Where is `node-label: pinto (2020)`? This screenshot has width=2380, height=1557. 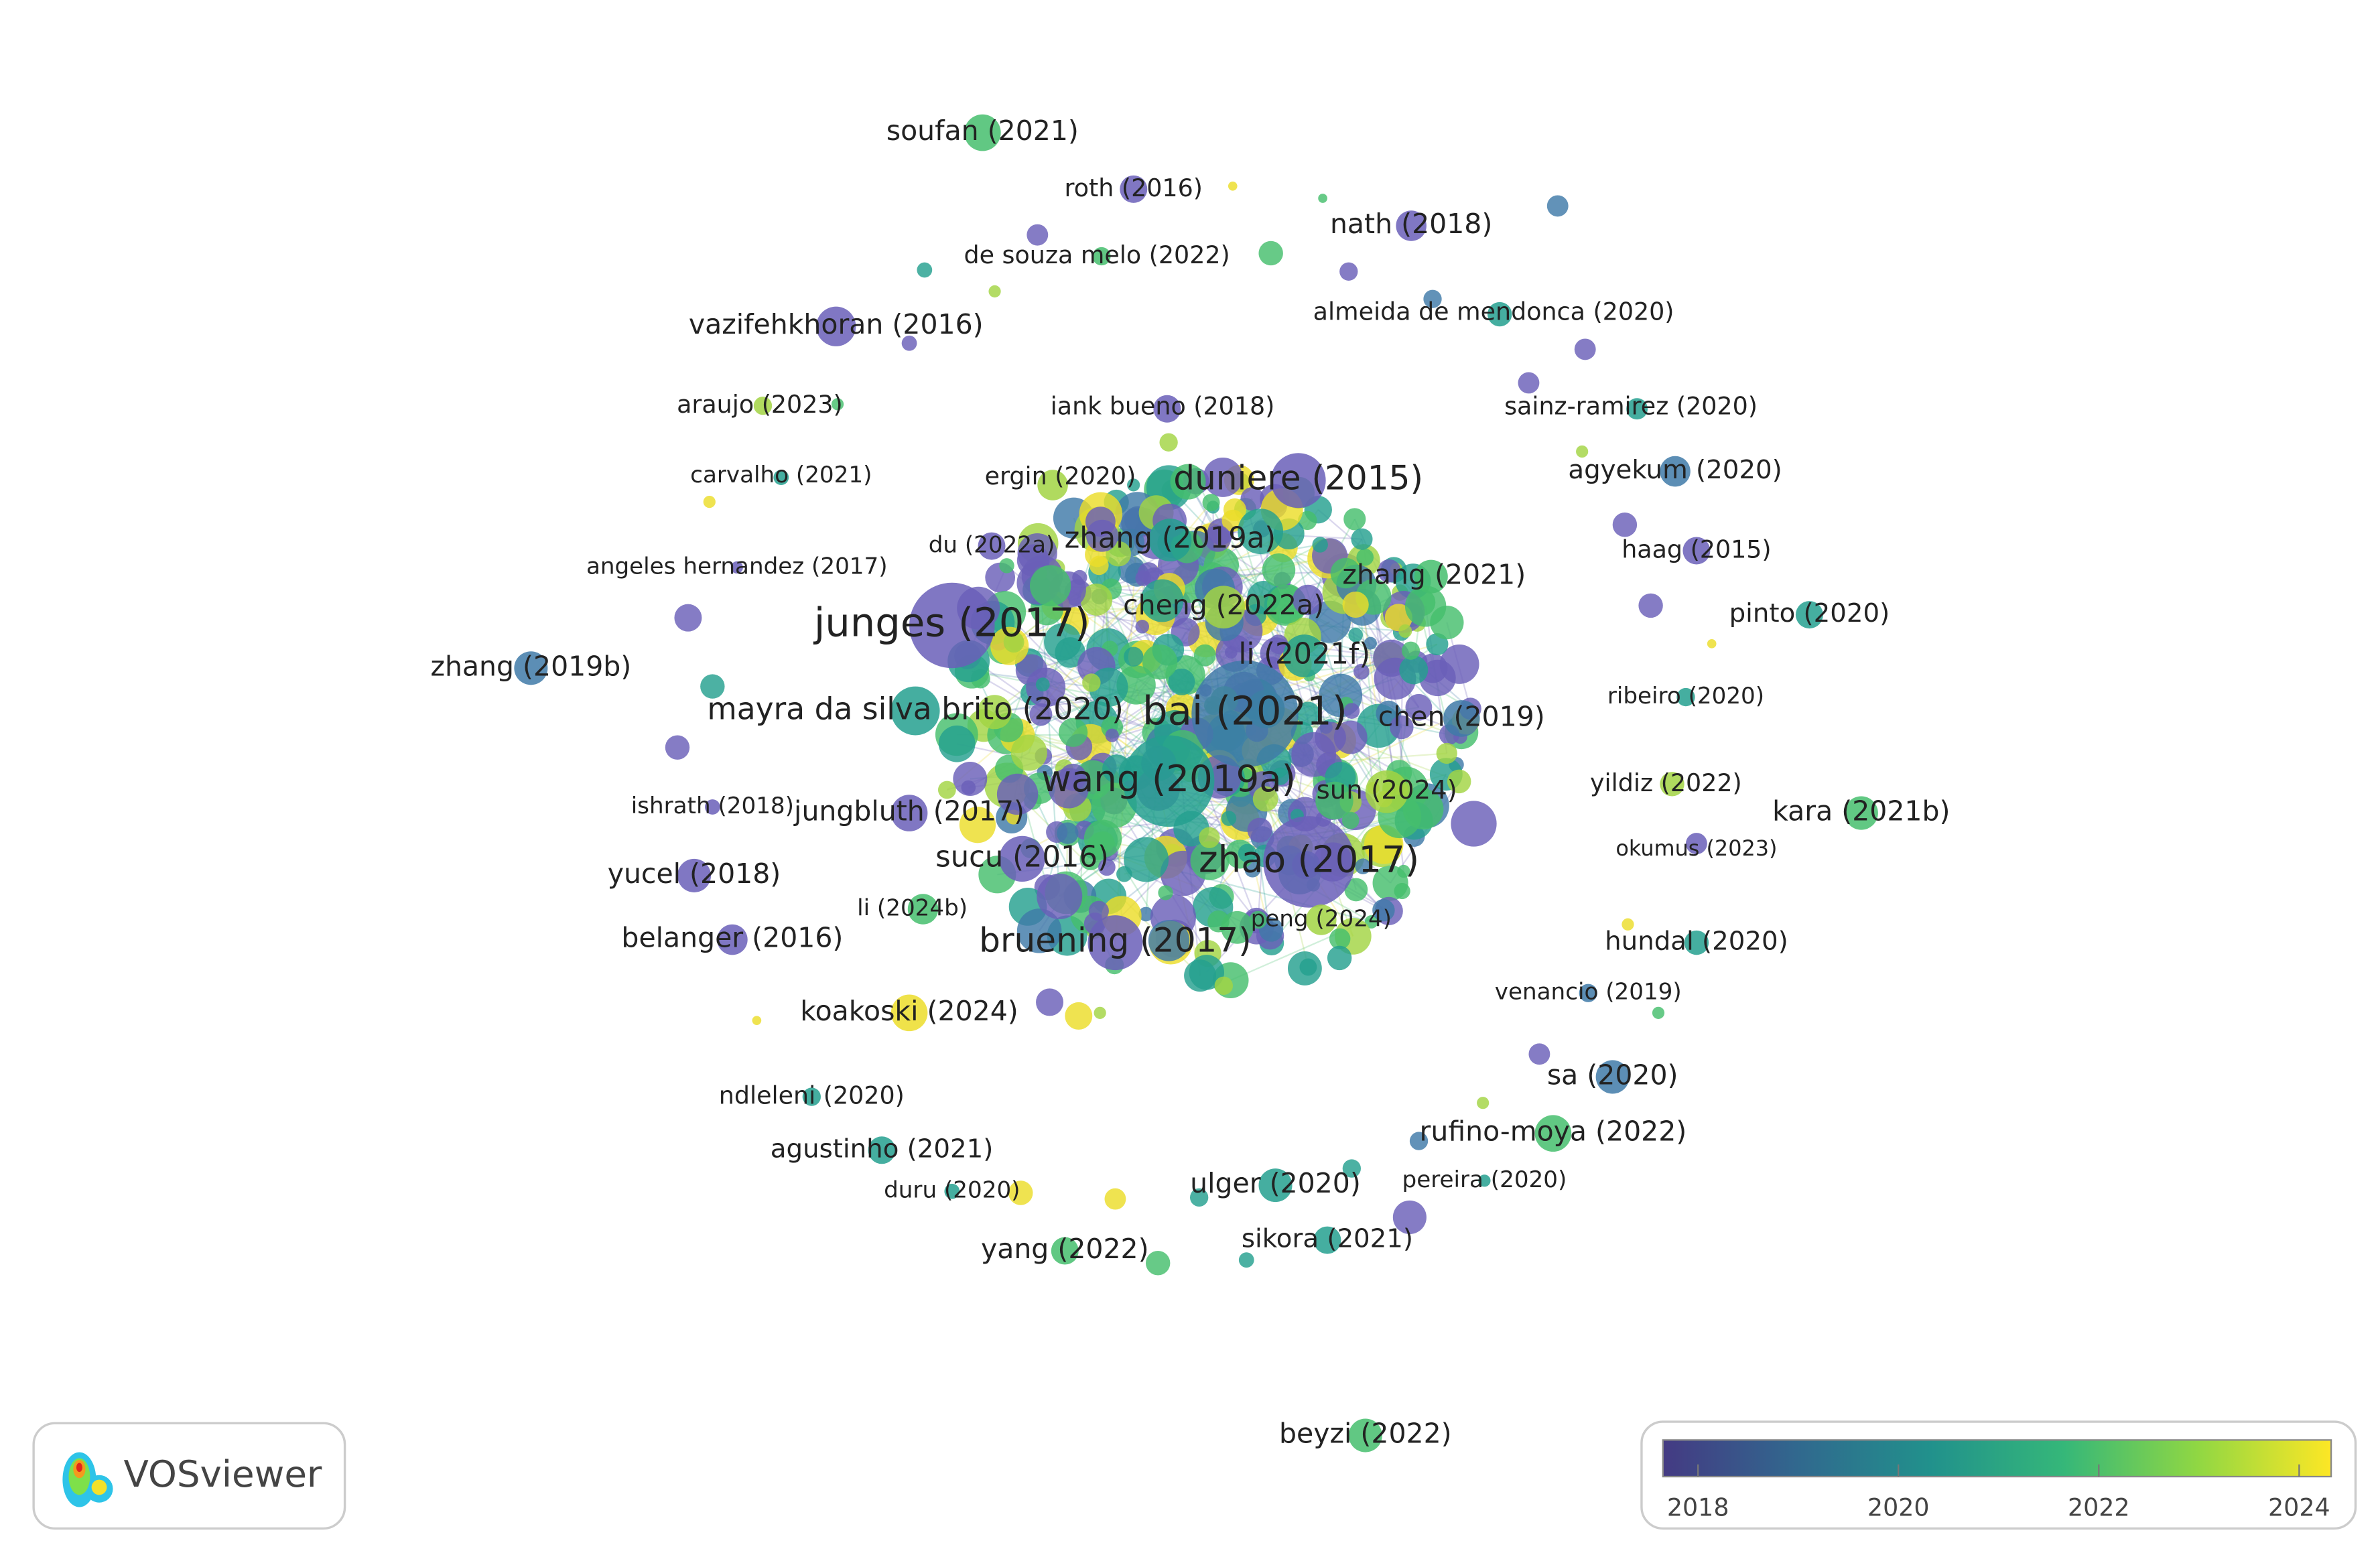 node-label: pinto (2020) is located at coordinates (1809, 613).